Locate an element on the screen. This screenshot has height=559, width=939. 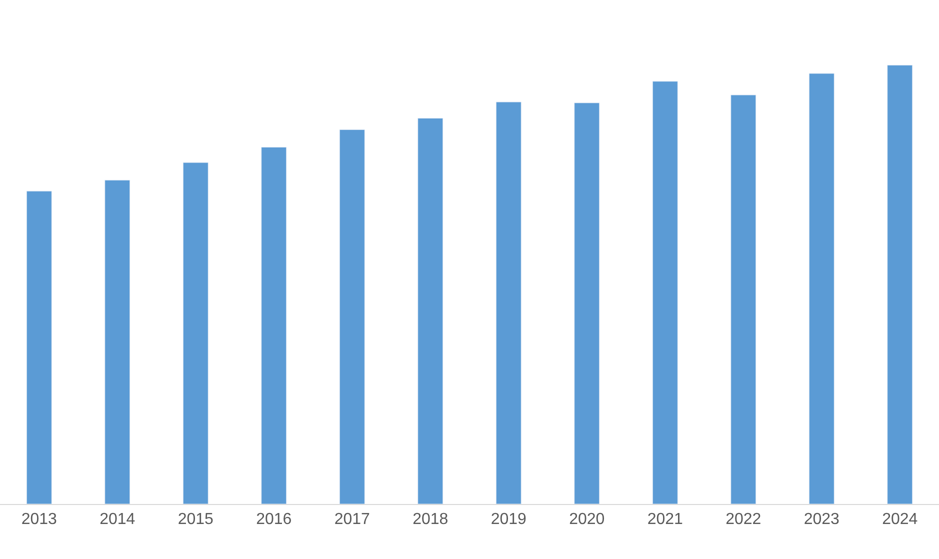
x-tick-label: 2018 is located at coordinates (430, 519).